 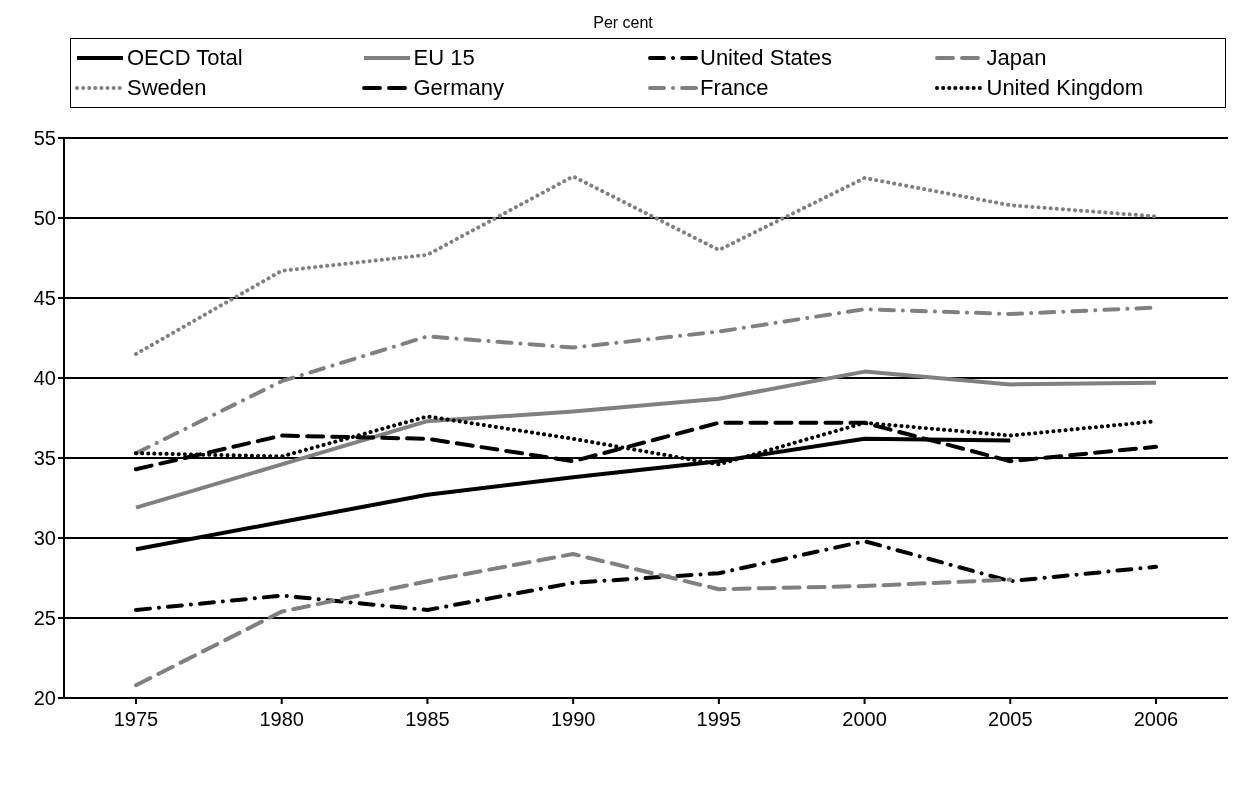 What do you see at coordinates (136, 719) in the screenshot?
I see `x-tick-label: 1975` at bounding box center [136, 719].